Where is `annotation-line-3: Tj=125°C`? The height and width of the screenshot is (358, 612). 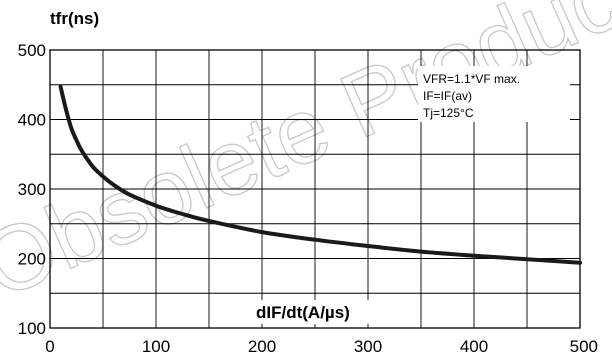
annotation-line-3: Tj=125°C is located at coordinates (448, 113).